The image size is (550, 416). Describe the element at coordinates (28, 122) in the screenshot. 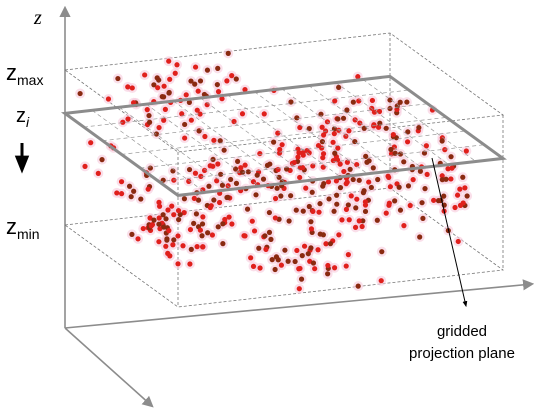

I see `subscript: i` at that location.